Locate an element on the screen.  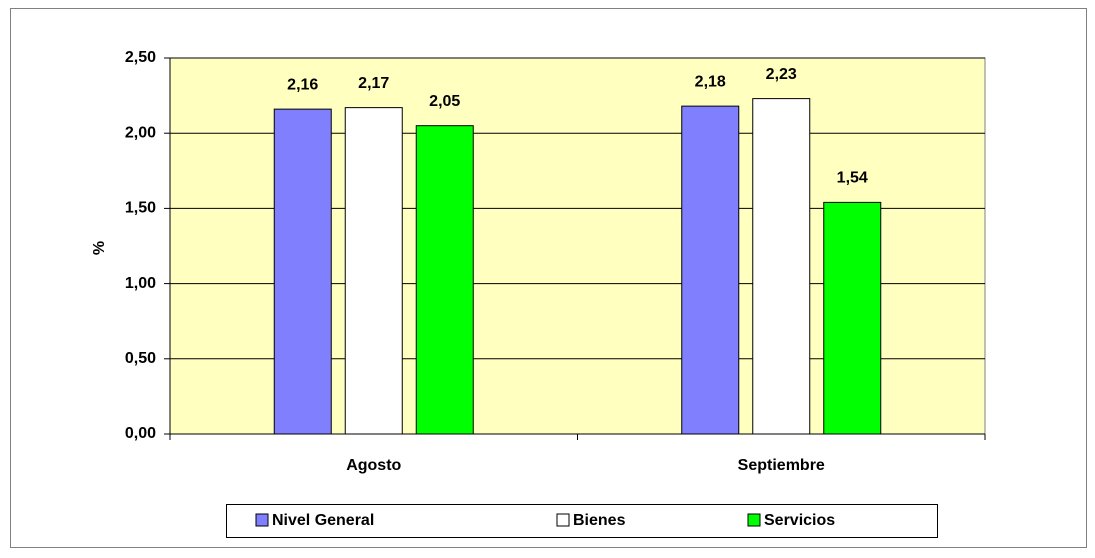
legend-box is located at coordinates (582, 521).